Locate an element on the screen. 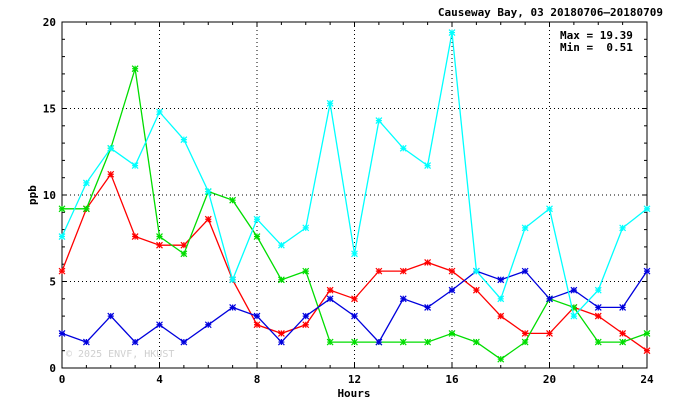 The height and width of the screenshot is (409, 674). max-stat: Max = 19.39 is located at coordinates (596, 35).